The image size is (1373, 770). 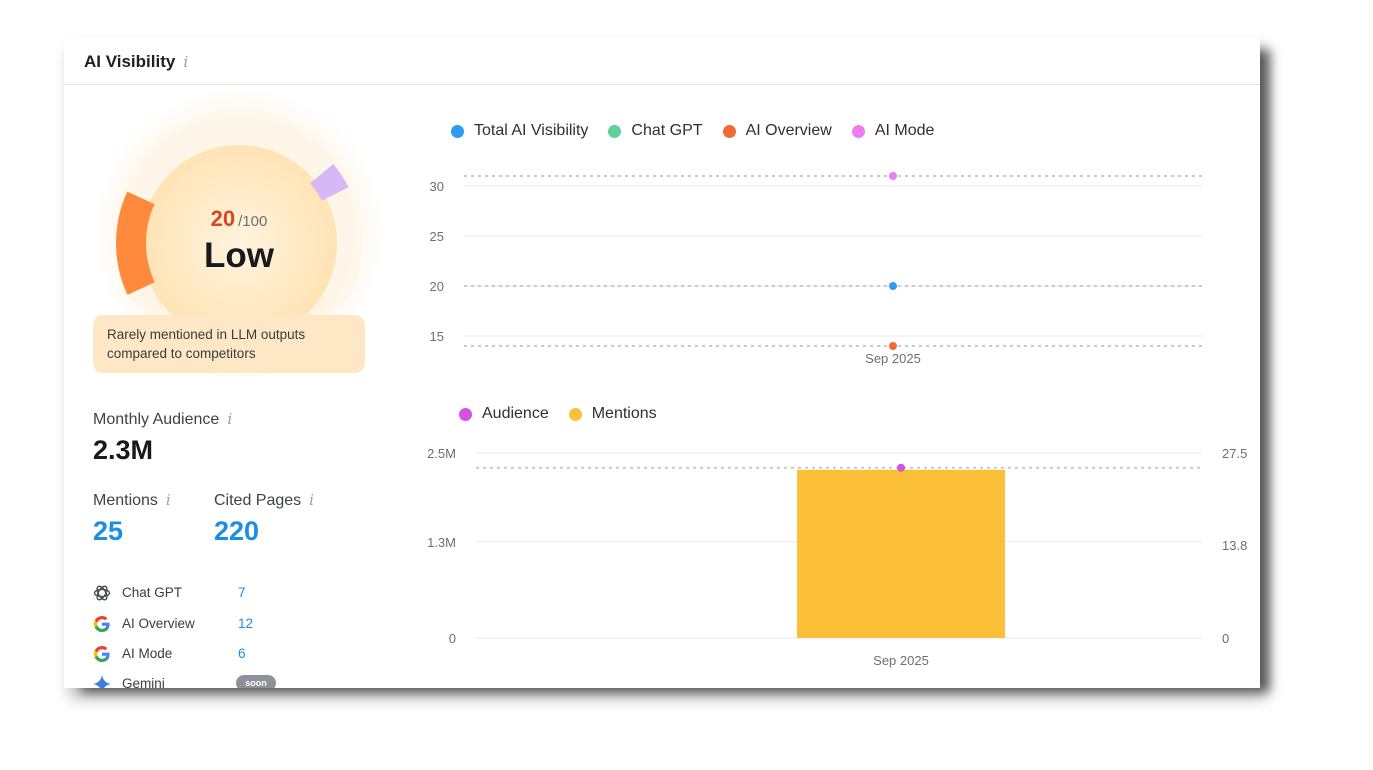 What do you see at coordinates (452, 638) in the screenshot?
I see `y-left-tick-label: 0` at bounding box center [452, 638].